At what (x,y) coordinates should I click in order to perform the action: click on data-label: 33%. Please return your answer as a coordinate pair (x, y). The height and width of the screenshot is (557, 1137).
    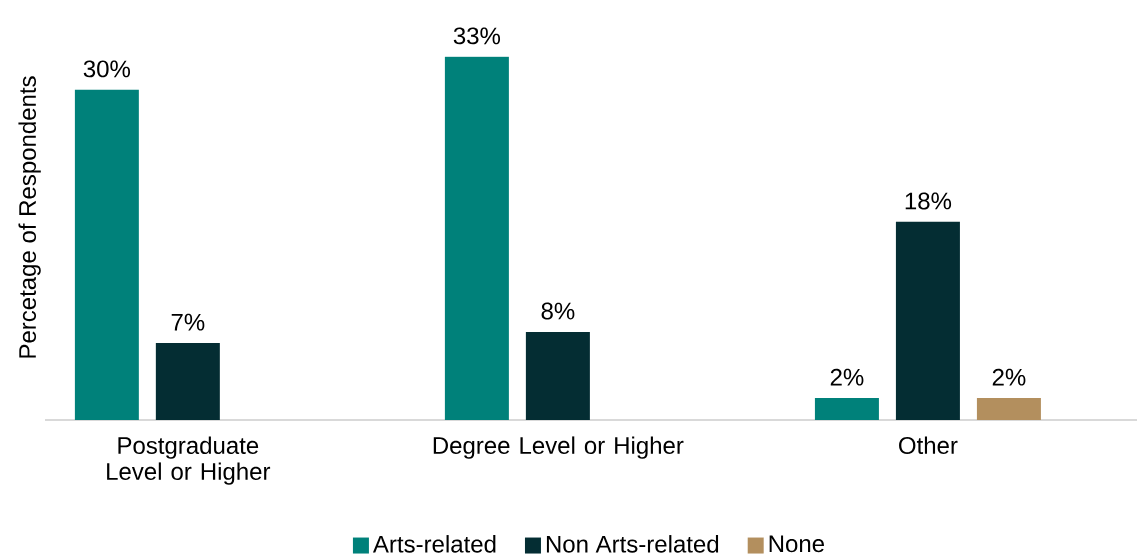
    Looking at the image, I should click on (477, 36).